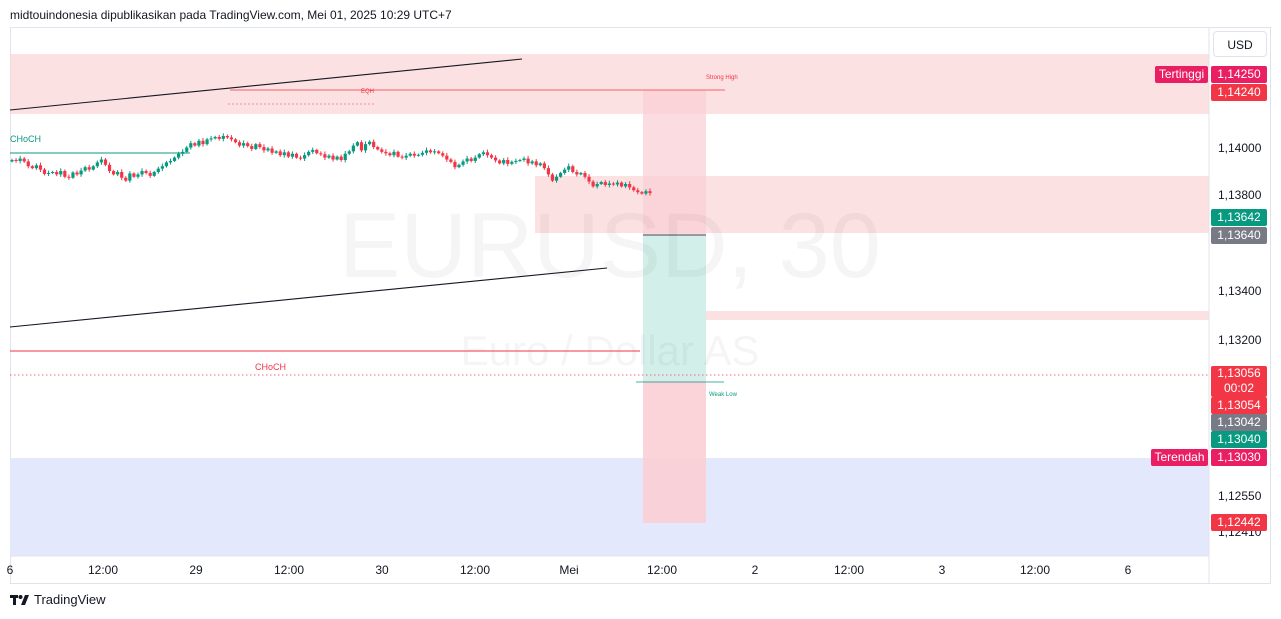 This screenshot has height=619, width=1281. What do you see at coordinates (609, 507) in the screenshot?
I see `demand-zone-bottom` at bounding box center [609, 507].